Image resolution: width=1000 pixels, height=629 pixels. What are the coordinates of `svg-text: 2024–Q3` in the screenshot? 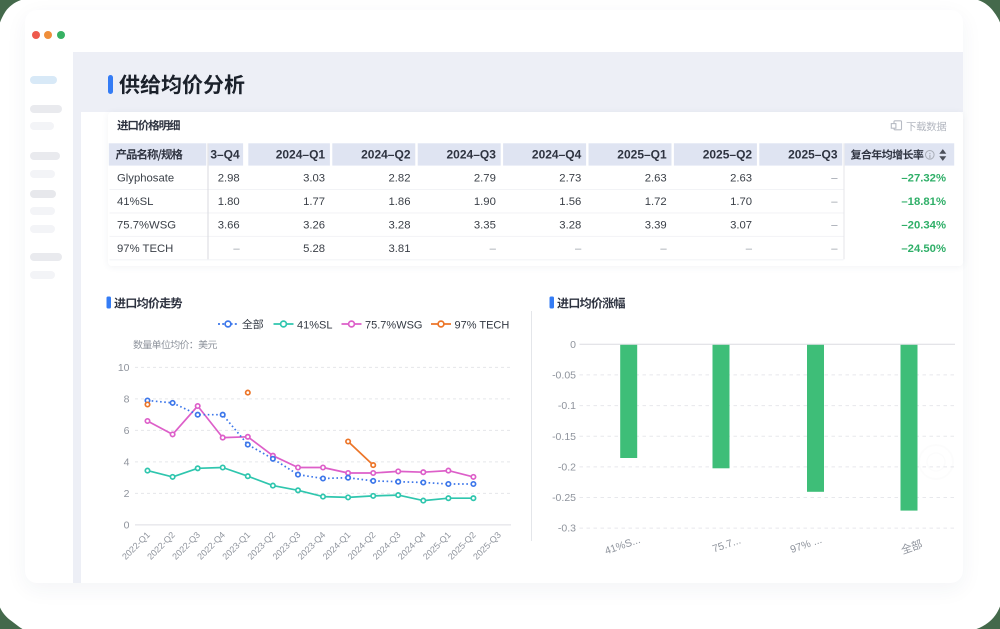 It's located at (472, 155).